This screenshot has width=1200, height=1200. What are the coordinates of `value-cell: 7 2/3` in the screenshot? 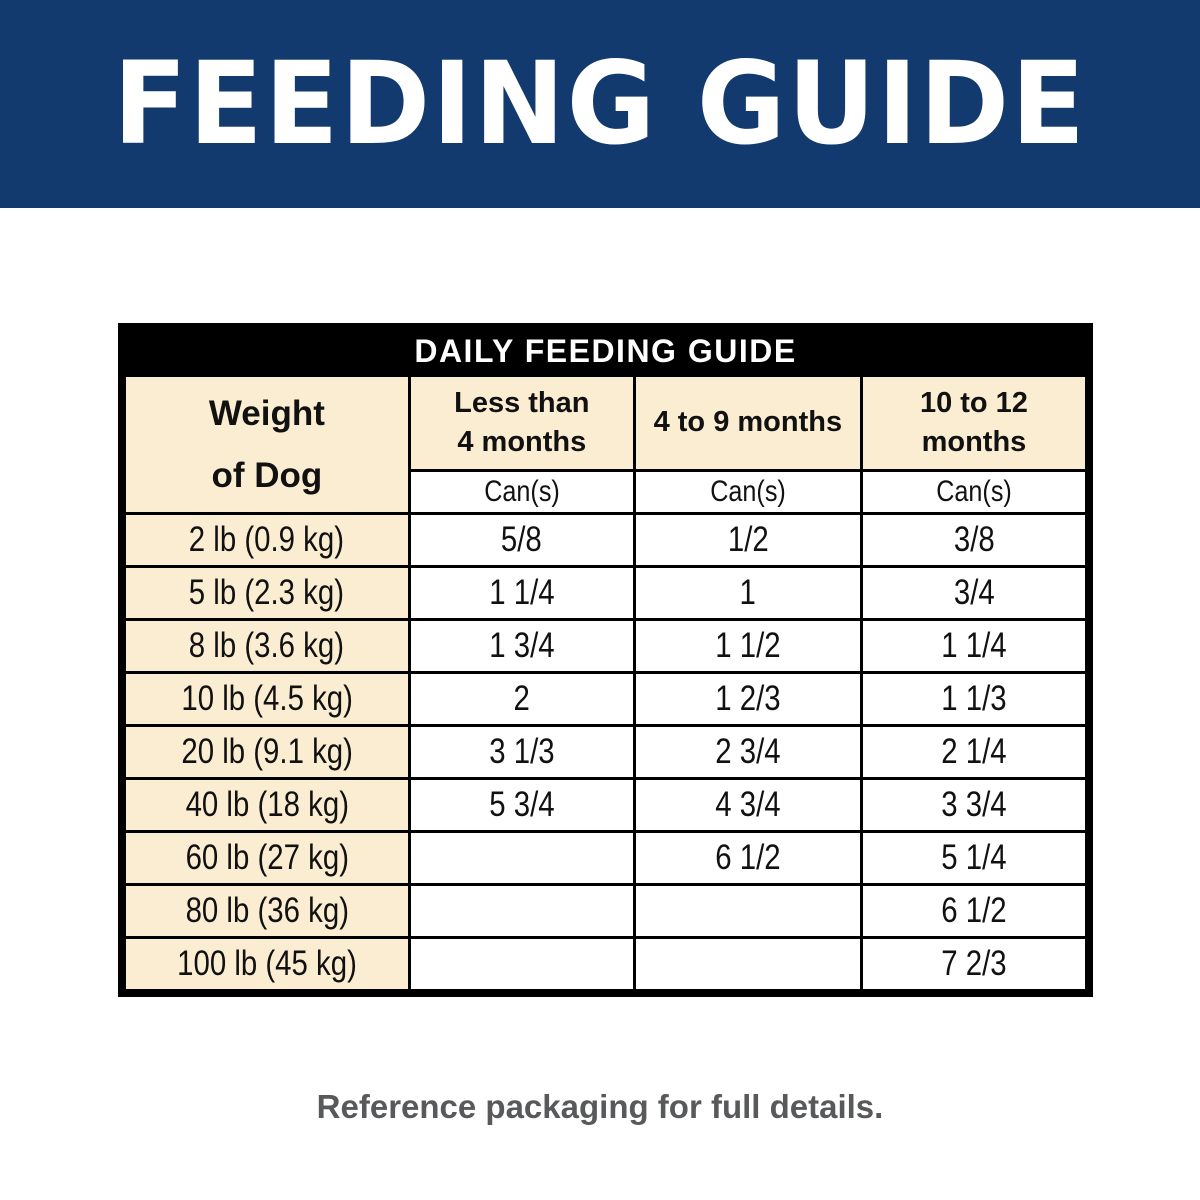 It's located at (974, 964).